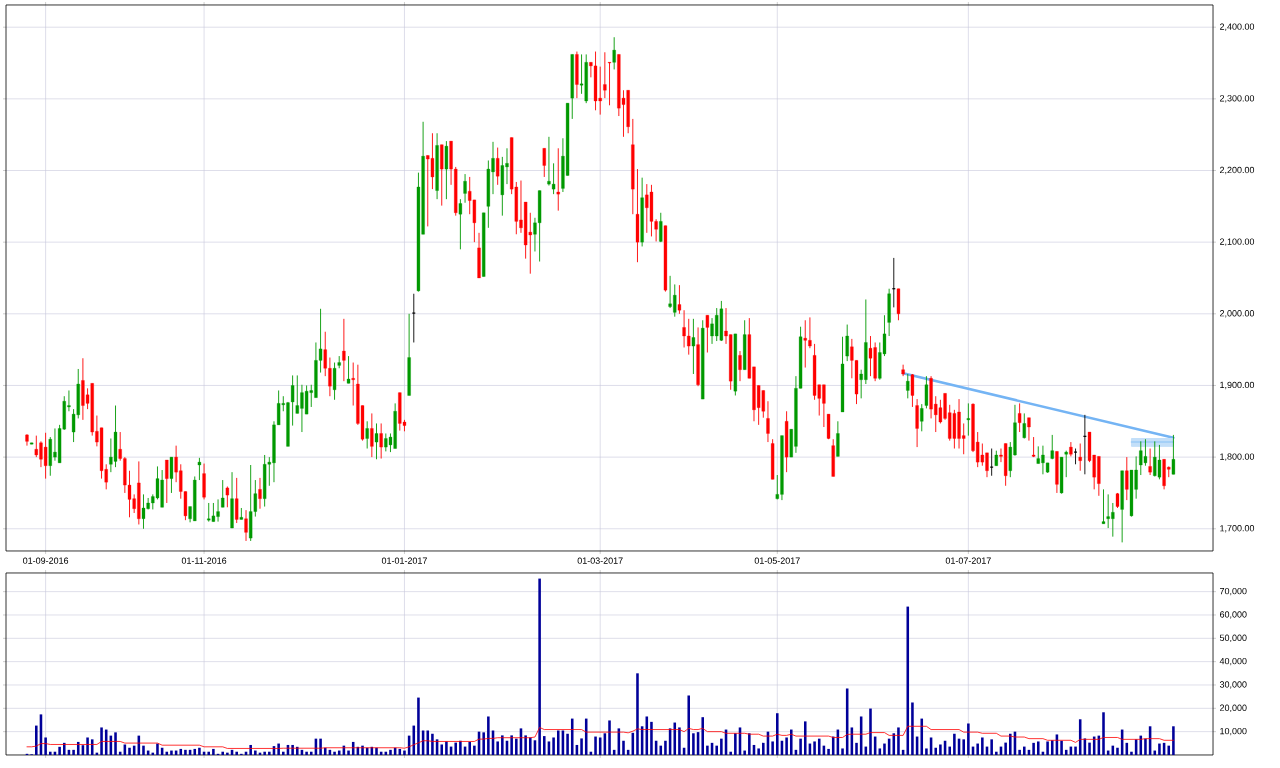  Describe the element at coordinates (1233, 591) in the screenshot. I see `y-tick-label: 70,000` at that location.